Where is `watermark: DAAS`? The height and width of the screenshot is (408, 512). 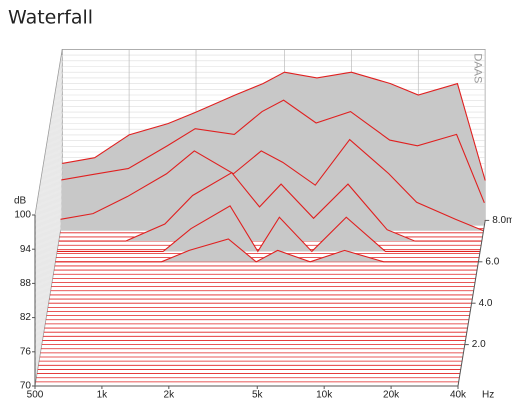 watermark: DAAS is located at coordinates (477, 68).